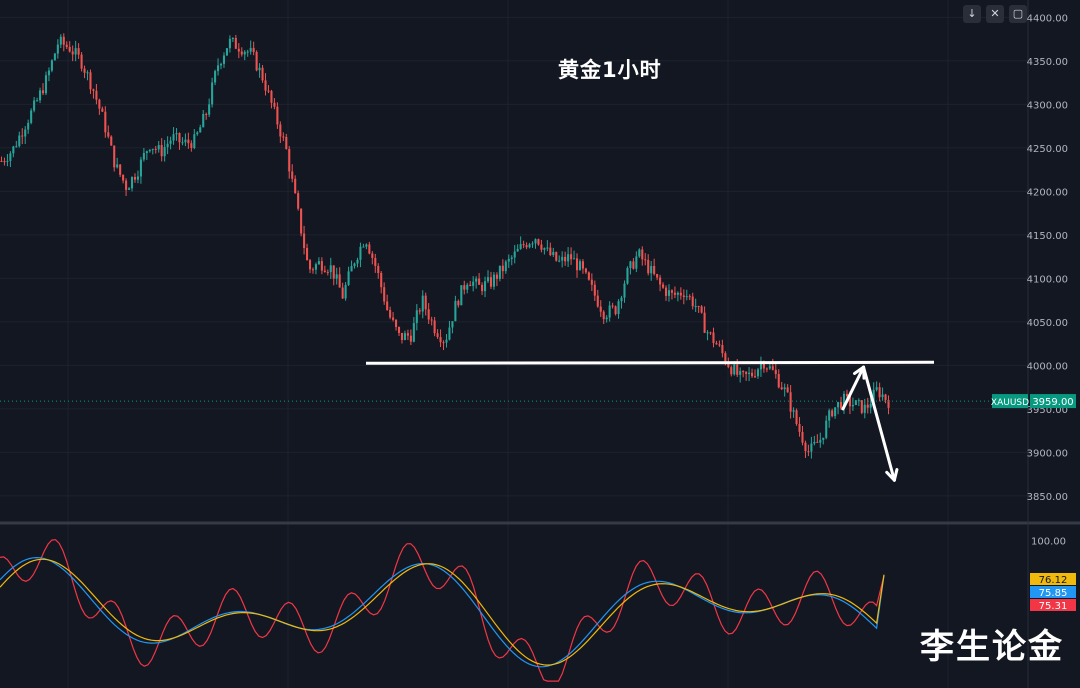  What do you see at coordinates (1047, 62) in the screenshot?
I see `price-tick-label: 4350.00` at bounding box center [1047, 62].